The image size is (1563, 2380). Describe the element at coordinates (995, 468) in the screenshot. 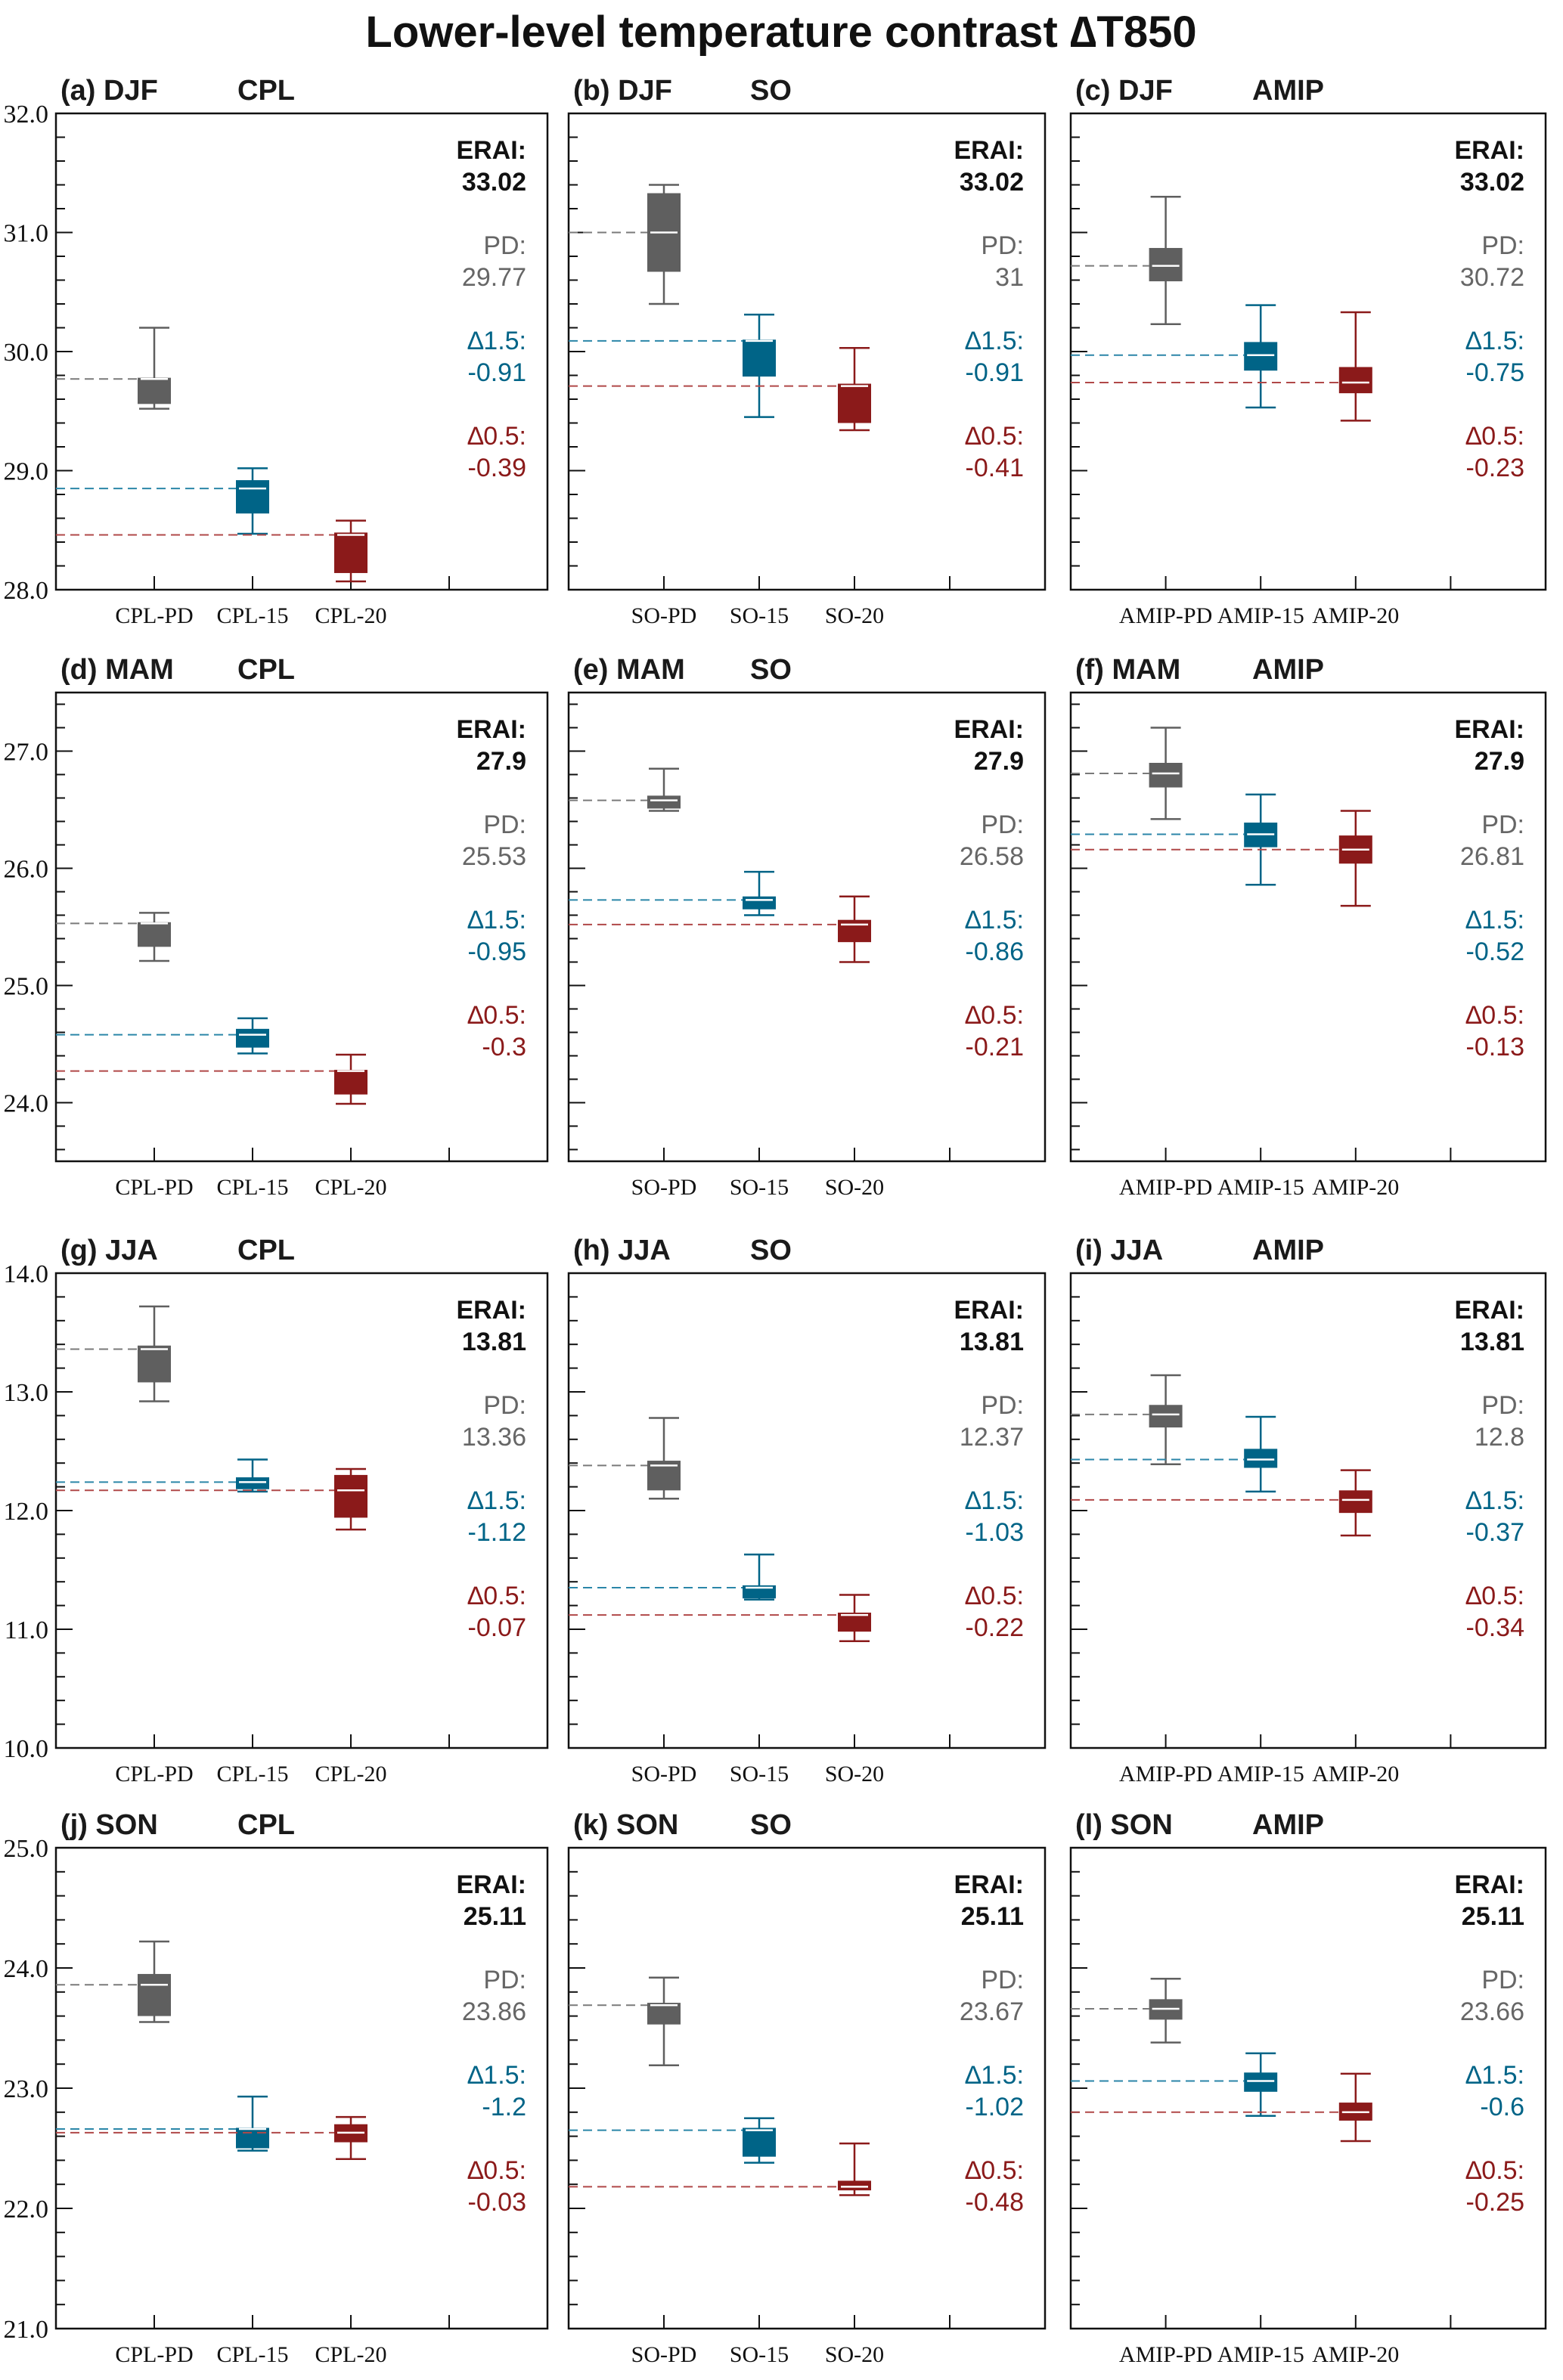

I see `annotation-d05: -0.41` at that location.